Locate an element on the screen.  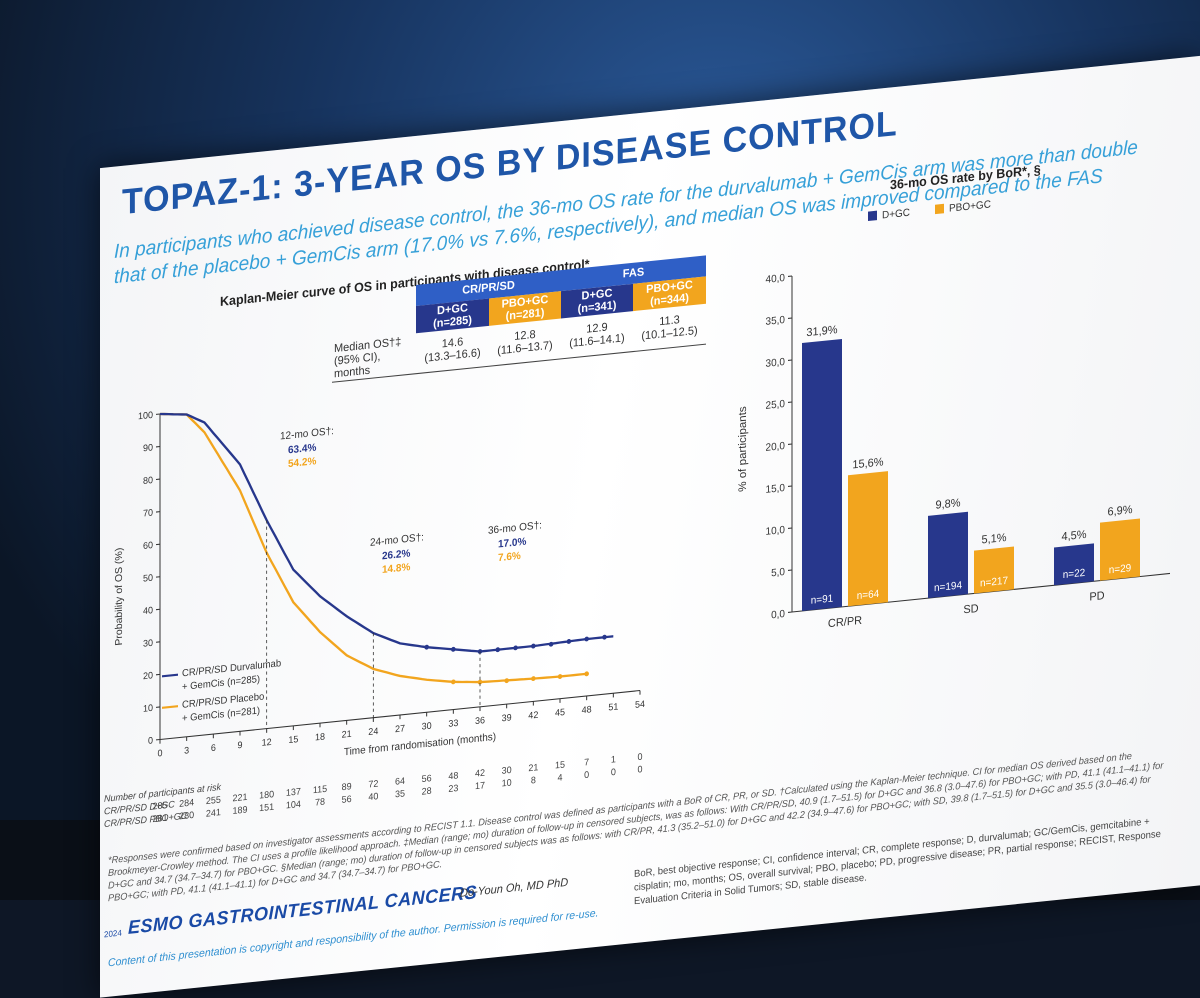
km-y-tick-label: 80 is located at coordinates (148, 480).